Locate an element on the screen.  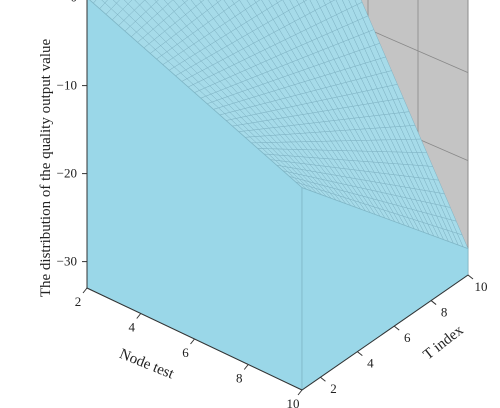
y-tick-label: 2 is located at coordinates (333, 388).